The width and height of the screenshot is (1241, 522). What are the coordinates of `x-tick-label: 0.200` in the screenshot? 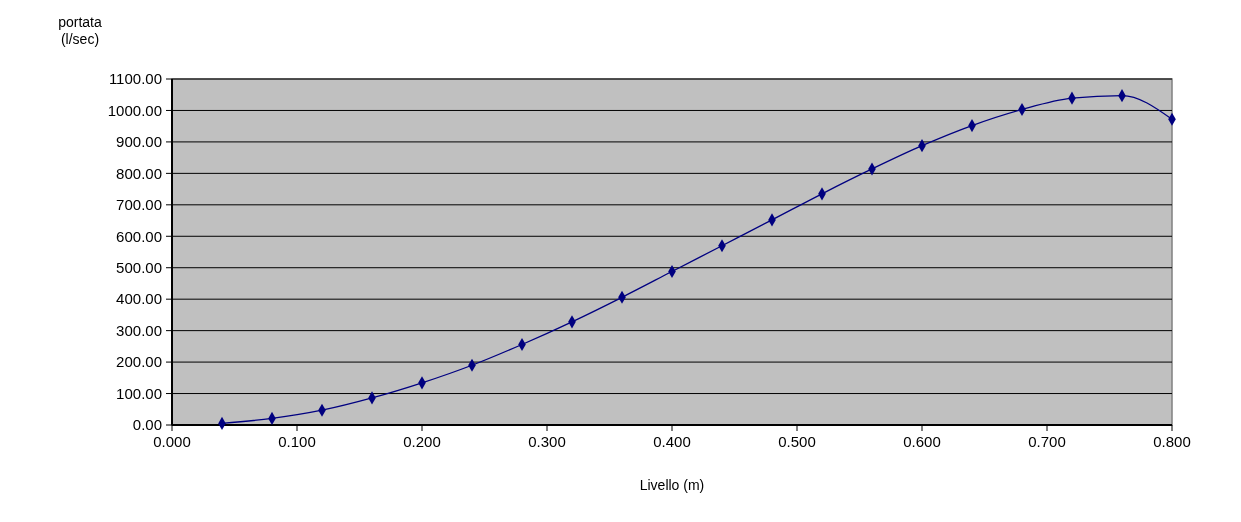 It's located at (422, 441).